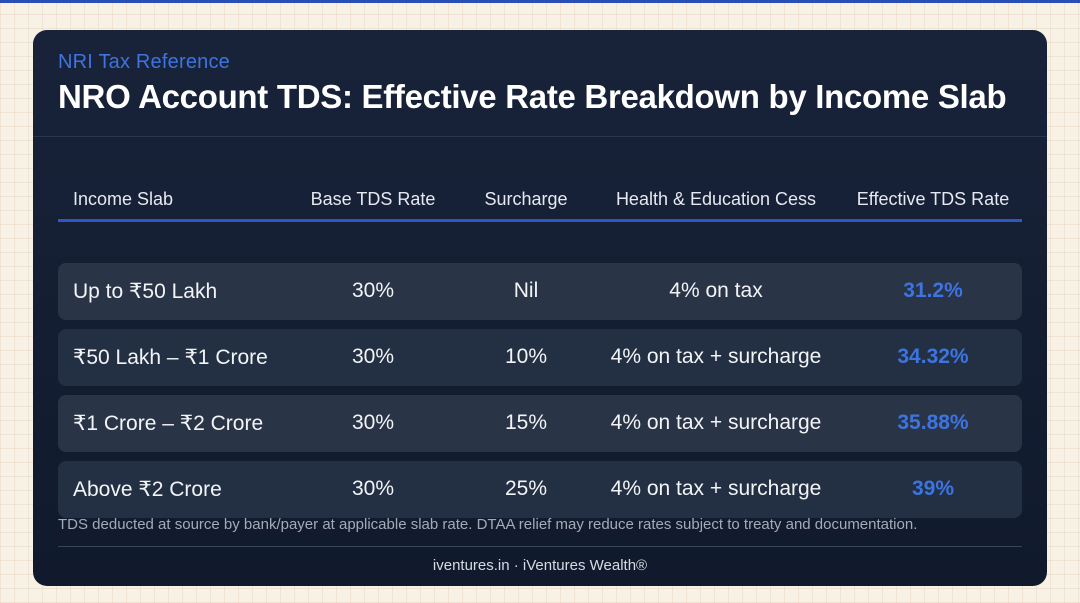 The width and height of the screenshot is (1080, 603). What do you see at coordinates (933, 290) in the screenshot?
I see `cell-effective-rate: 31.2%` at bounding box center [933, 290].